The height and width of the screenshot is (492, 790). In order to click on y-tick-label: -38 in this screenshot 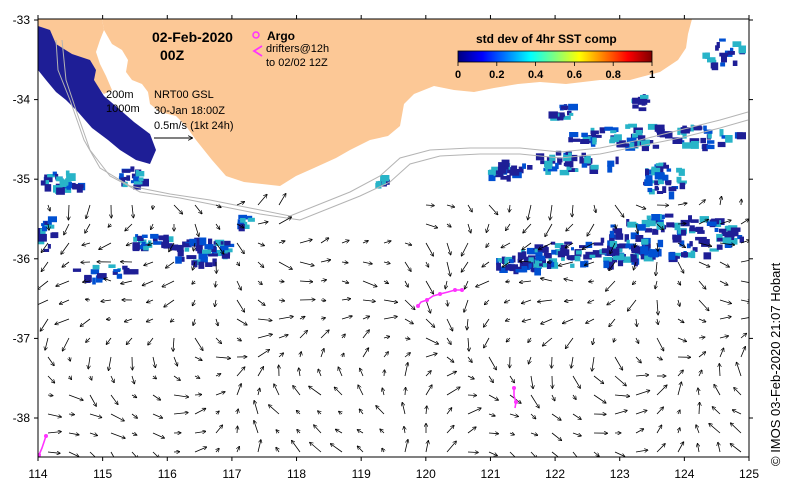, I will do `click(22, 418)`.